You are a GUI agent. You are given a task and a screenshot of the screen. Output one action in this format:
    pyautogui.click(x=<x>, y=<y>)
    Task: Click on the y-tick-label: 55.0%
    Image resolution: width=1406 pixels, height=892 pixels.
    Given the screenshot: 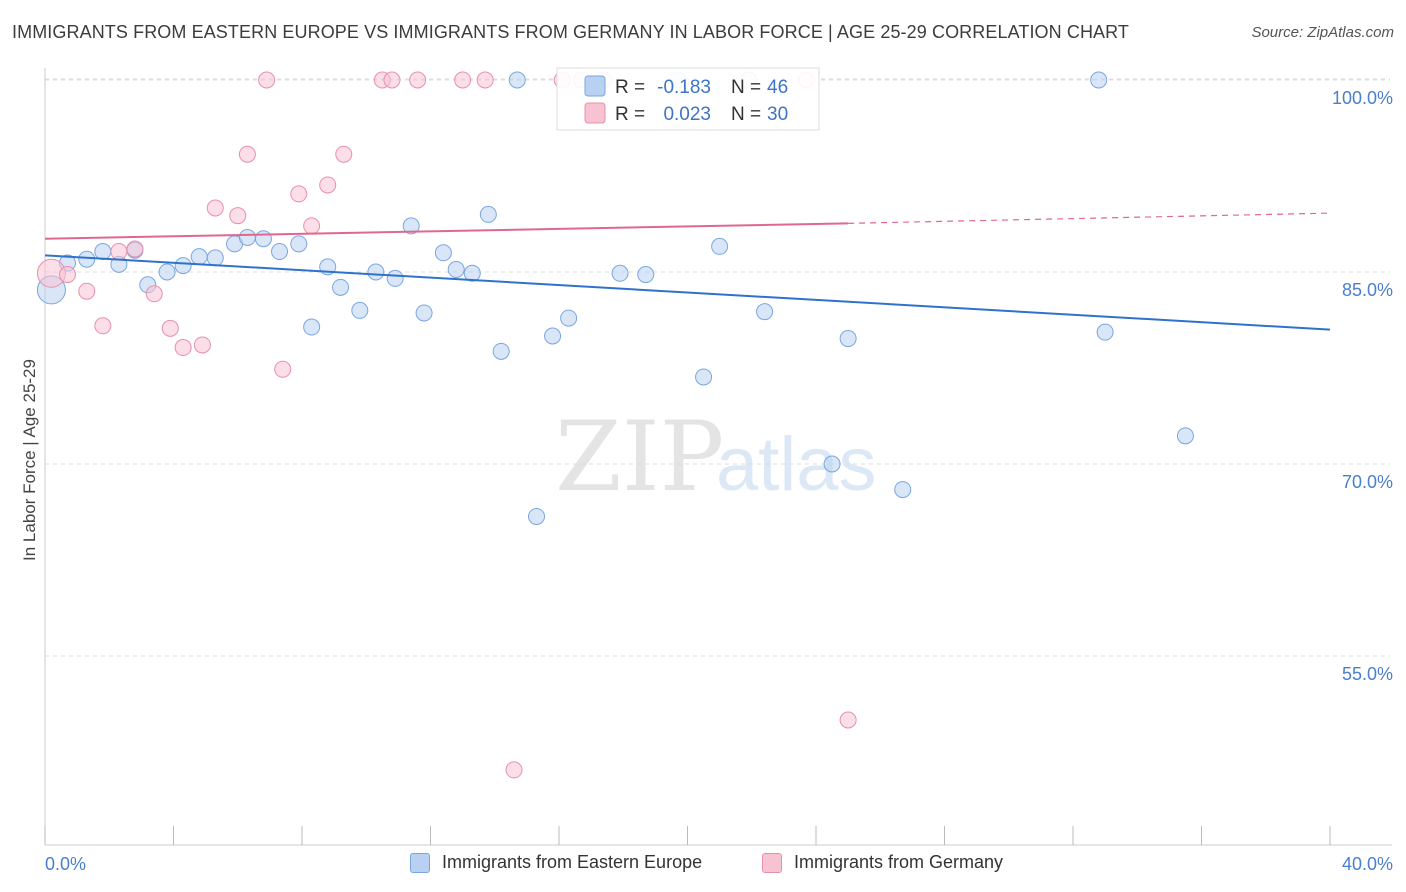 What is the action you would take?
    pyautogui.click(x=1367, y=674)
    